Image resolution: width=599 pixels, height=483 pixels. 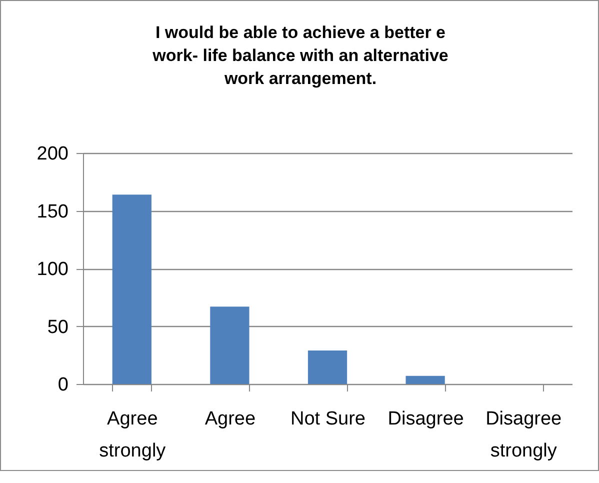 I want to click on y-tick-label: 50, so click(x=57, y=327).